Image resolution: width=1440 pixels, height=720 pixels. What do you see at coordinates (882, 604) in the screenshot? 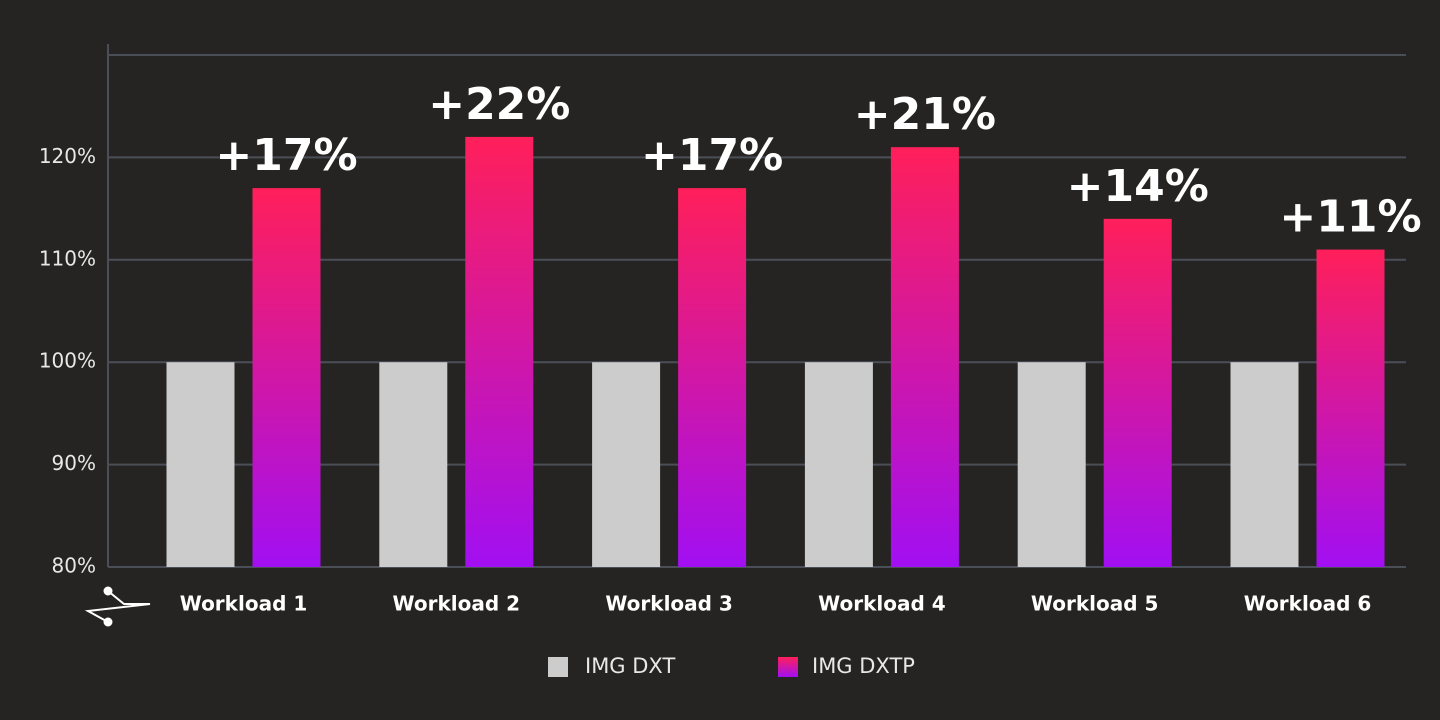
I see `x-tick-label: Workload 4` at bounding box center [882, 604].